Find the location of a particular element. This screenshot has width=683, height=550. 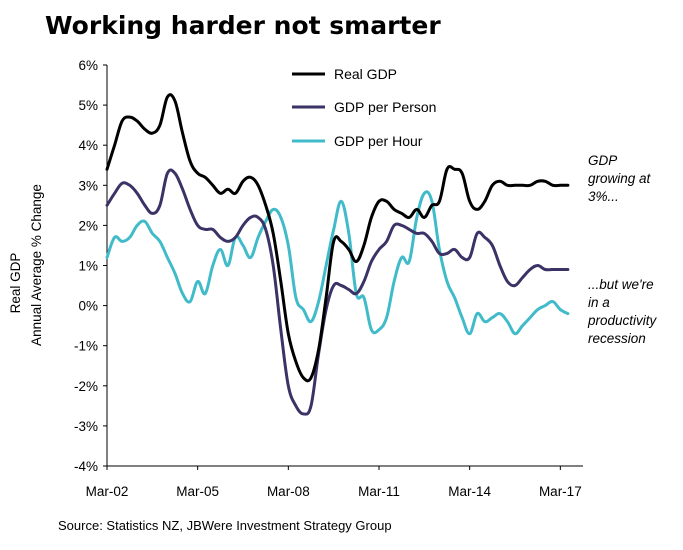

y-tick-label: 2% is located at coordinates (88, 225).